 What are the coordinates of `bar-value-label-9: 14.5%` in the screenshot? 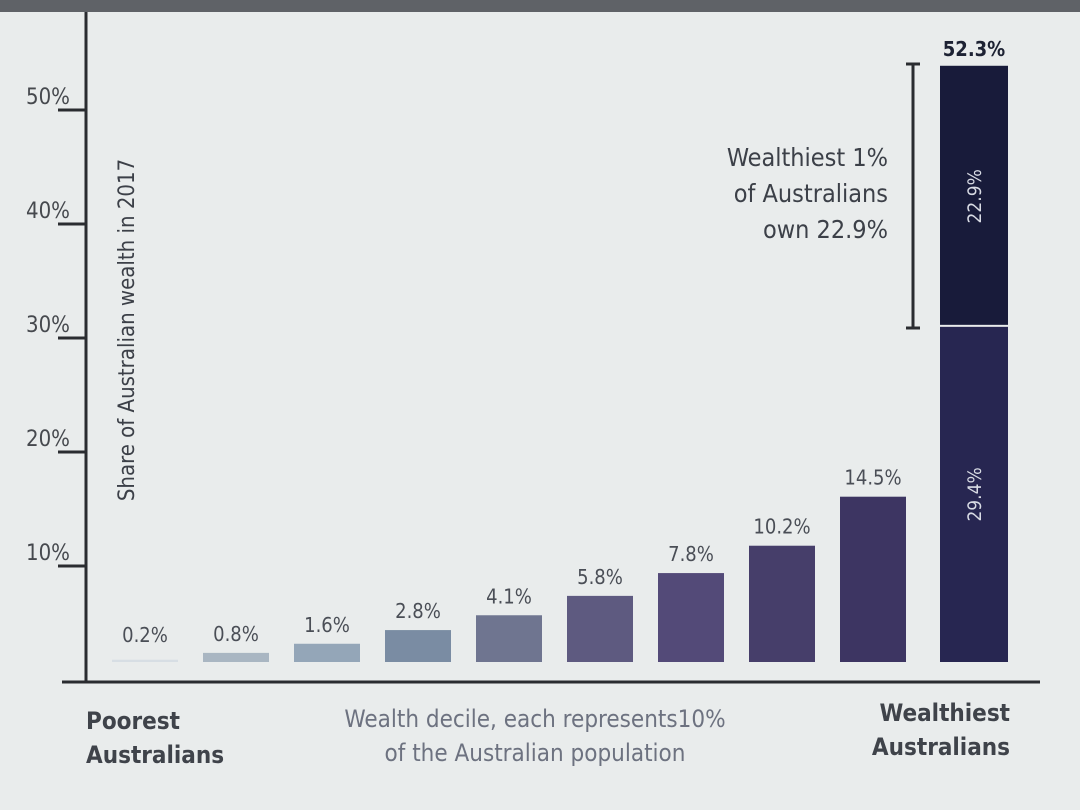 It's located at (872, 478).